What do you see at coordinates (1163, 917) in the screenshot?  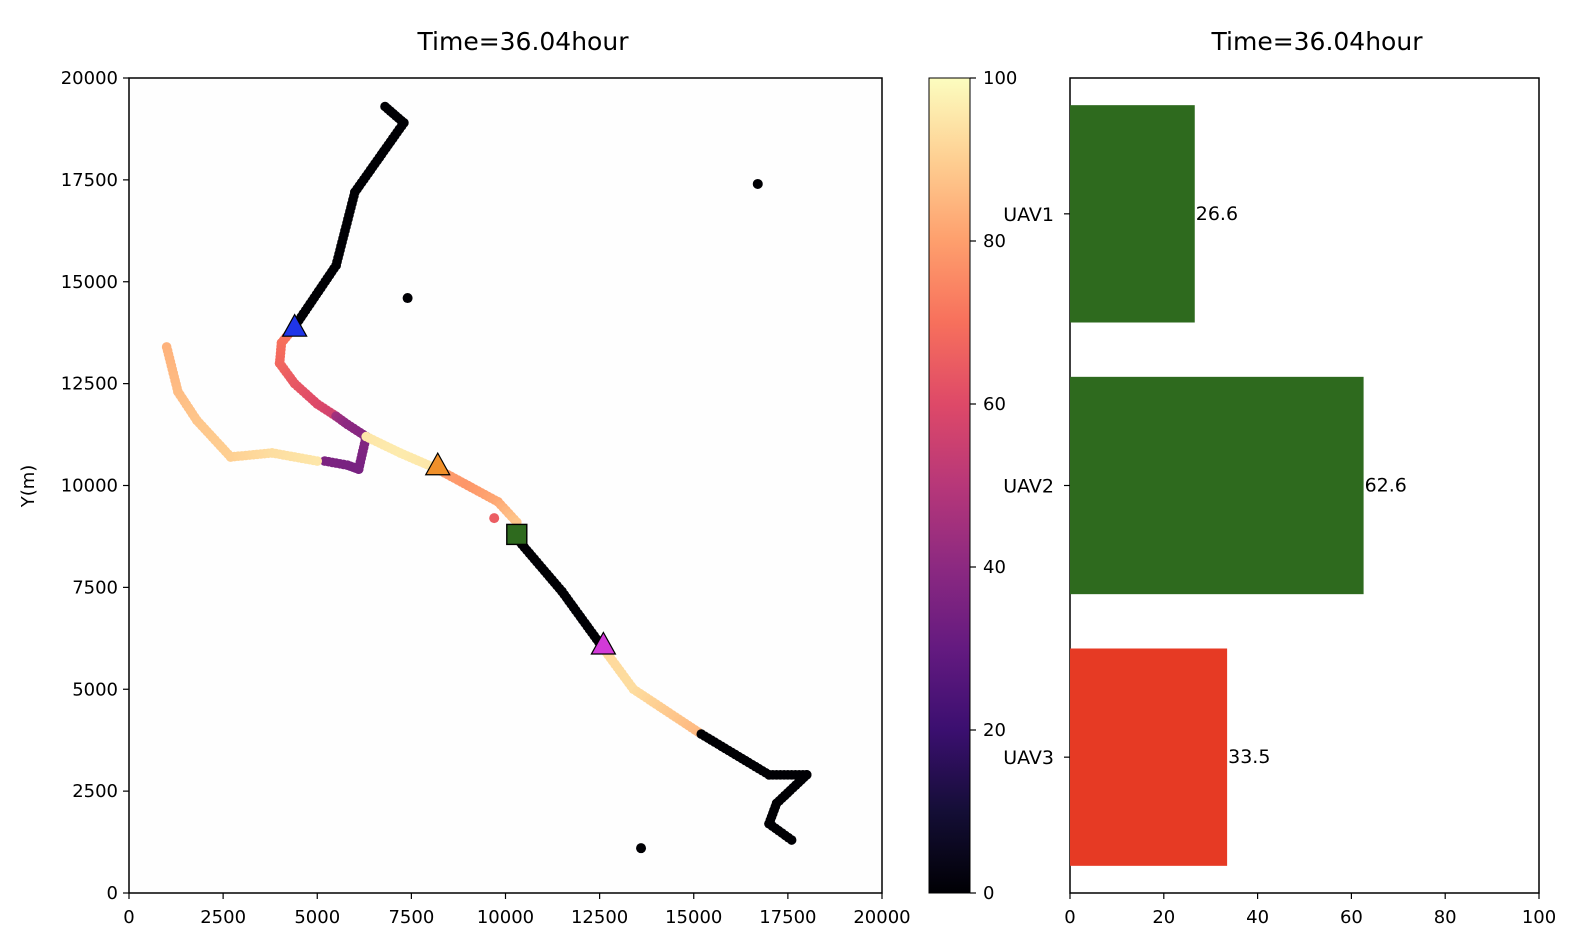 I see `x-tick-label: 20` at bounding box center [1163, 917].